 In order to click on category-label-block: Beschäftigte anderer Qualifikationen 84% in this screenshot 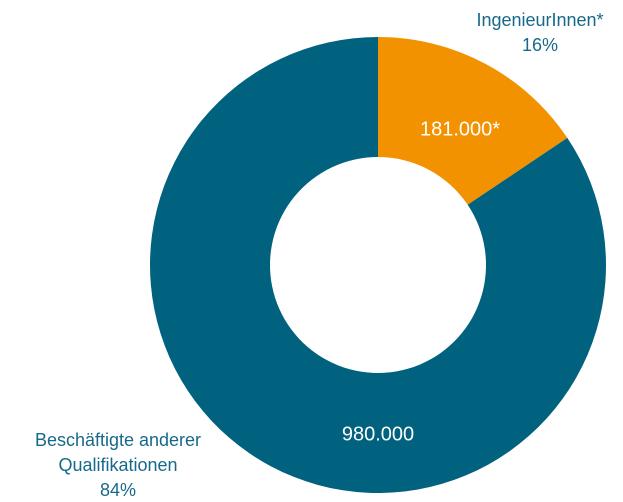, I will do `click(118, 465)`.